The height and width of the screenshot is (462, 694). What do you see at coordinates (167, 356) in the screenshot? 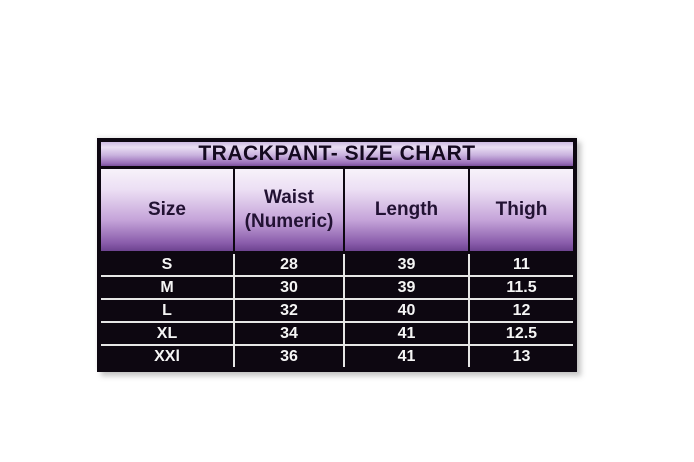
I see `table-cell: XXl` at bounding box center [167, 356].